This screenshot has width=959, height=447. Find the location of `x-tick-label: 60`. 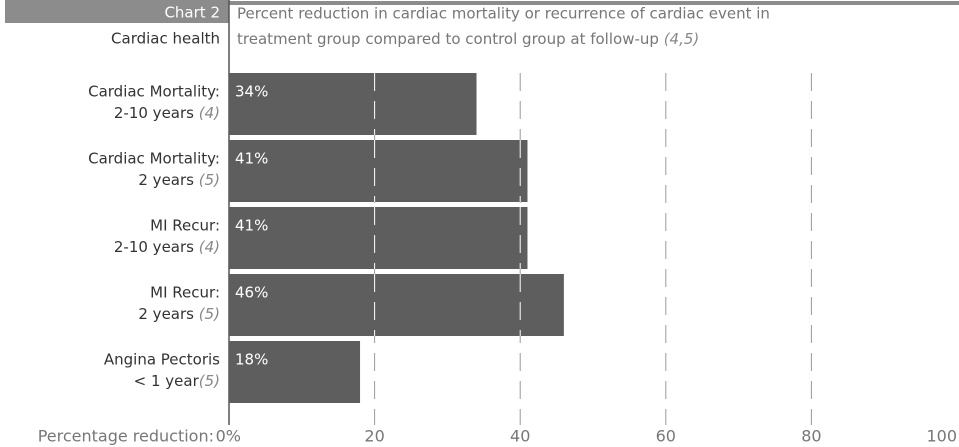

x-tick-label: 60 is located at coordinates (666, 436).